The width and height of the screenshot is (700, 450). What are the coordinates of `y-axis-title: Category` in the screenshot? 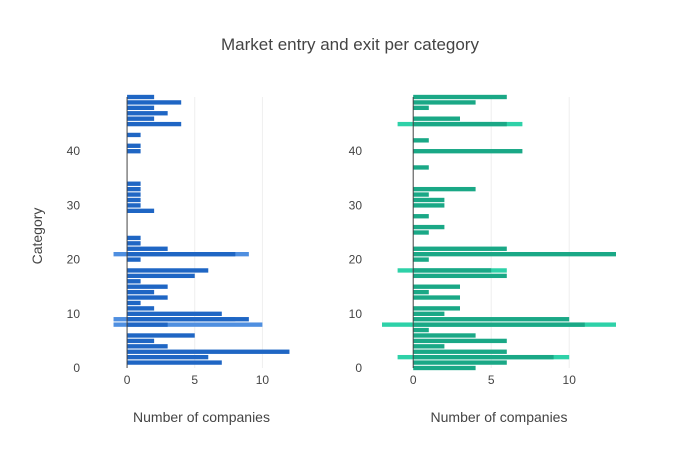 It's located at (37, 236).